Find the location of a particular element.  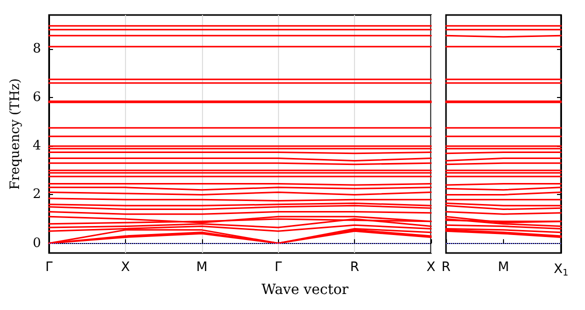

y-tick-label: 6 is located at coordinates (36, 98).